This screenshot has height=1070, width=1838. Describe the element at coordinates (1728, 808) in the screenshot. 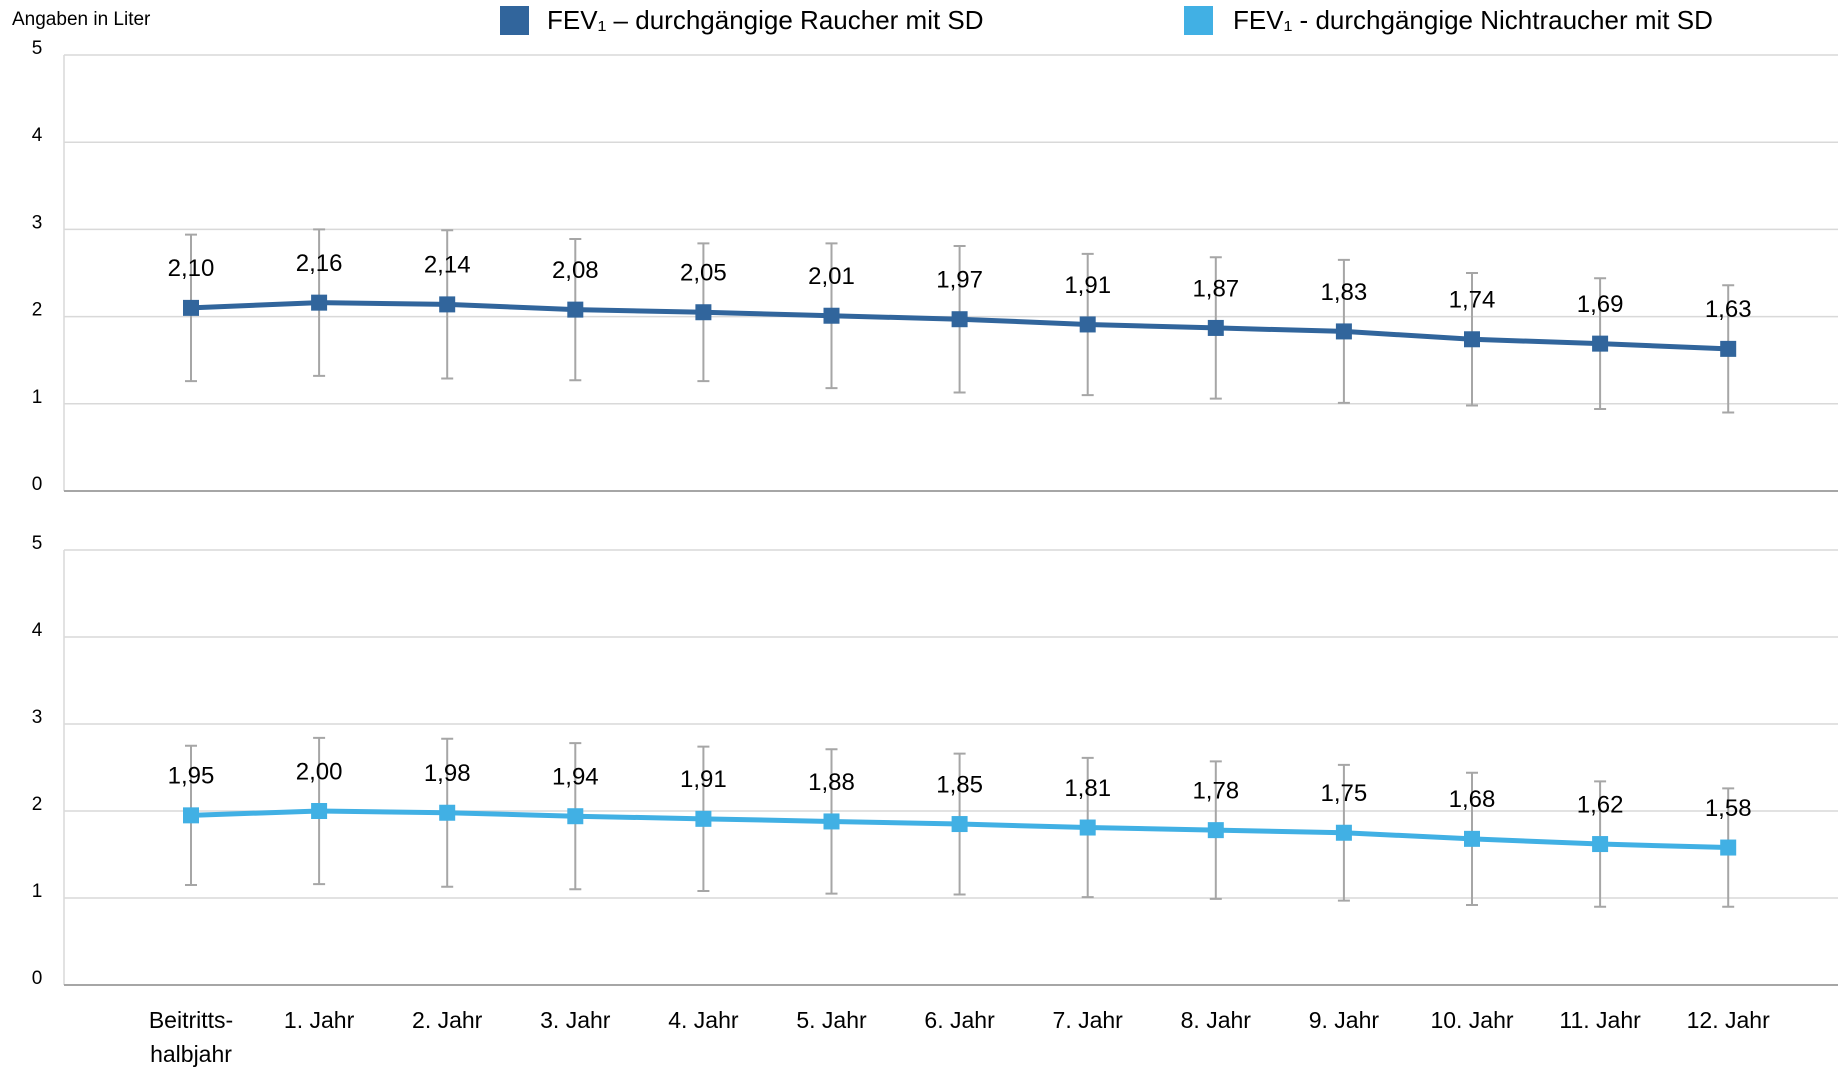

I see `data-label: 1,58` at that location.